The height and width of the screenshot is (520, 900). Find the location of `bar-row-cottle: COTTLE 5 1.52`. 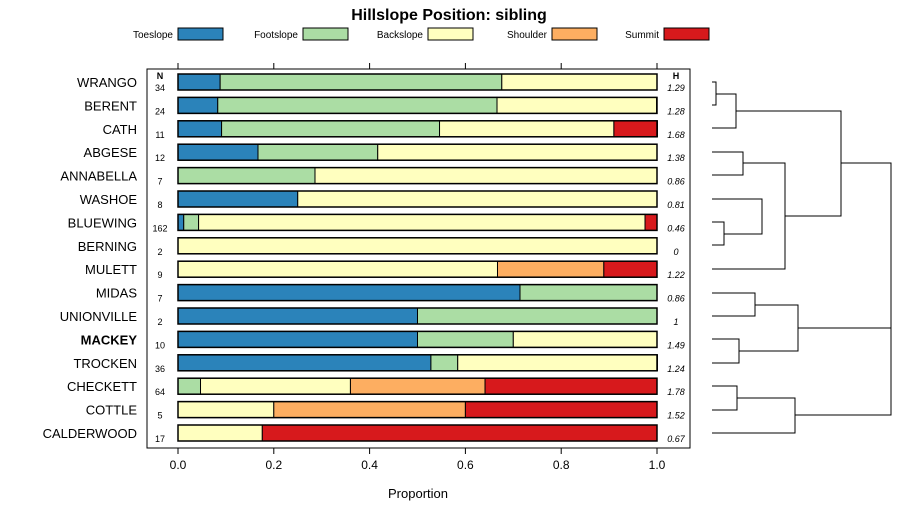

bar-row-cottle: COTTLE 5 1.52 is located at coordinates (385, 410).